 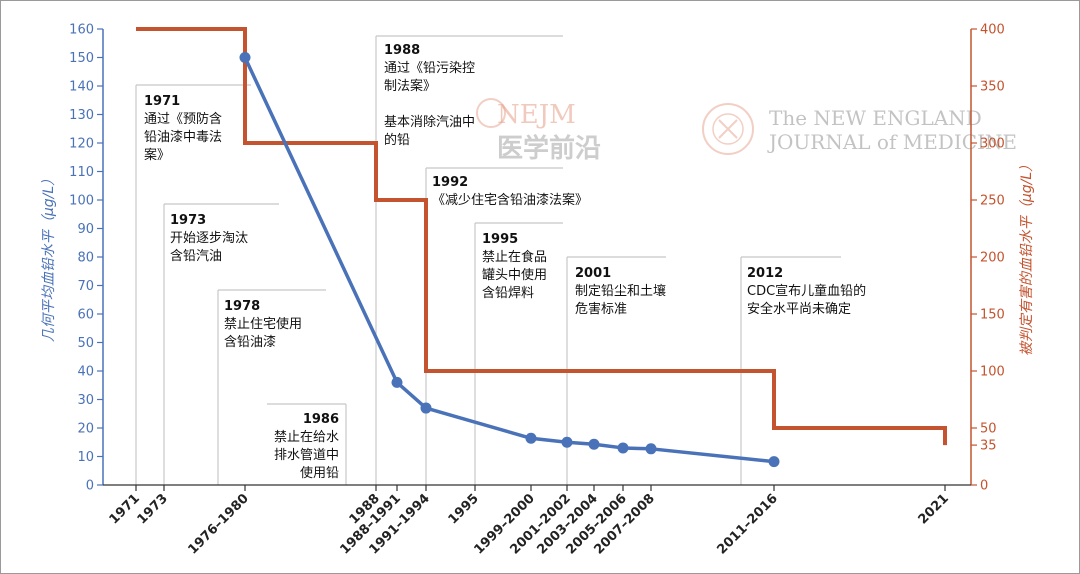 What do you see at coordinates (209, 238) in the screenshot?
I see `annotation-text: 开始逐步淘汰` at bounding box center [209, 238].